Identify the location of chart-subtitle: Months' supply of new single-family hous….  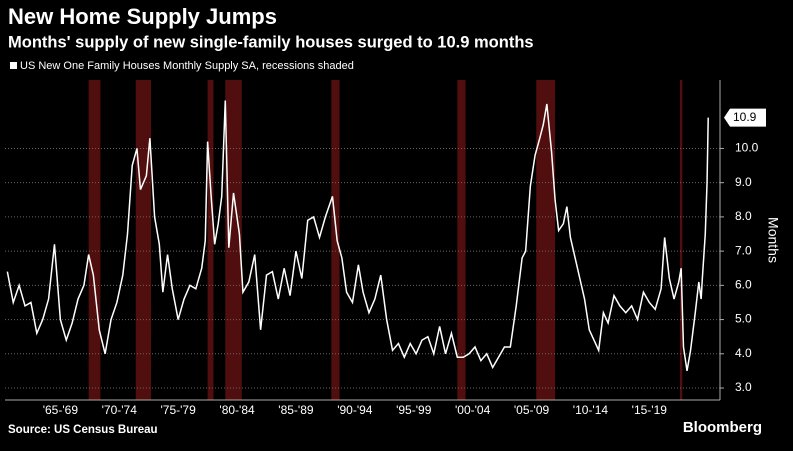
(271, 42).